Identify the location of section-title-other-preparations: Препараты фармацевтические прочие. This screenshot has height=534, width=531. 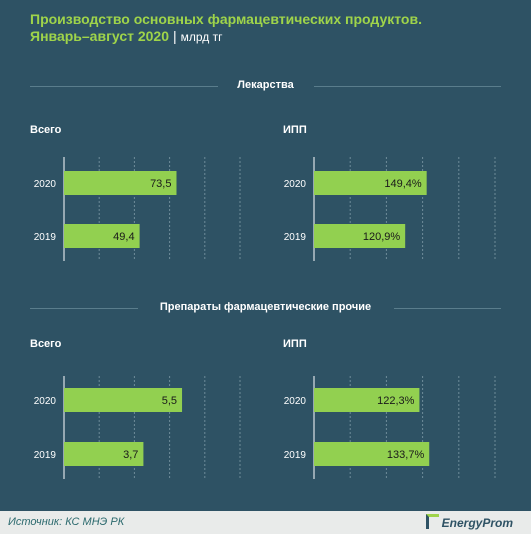
(265, 307).